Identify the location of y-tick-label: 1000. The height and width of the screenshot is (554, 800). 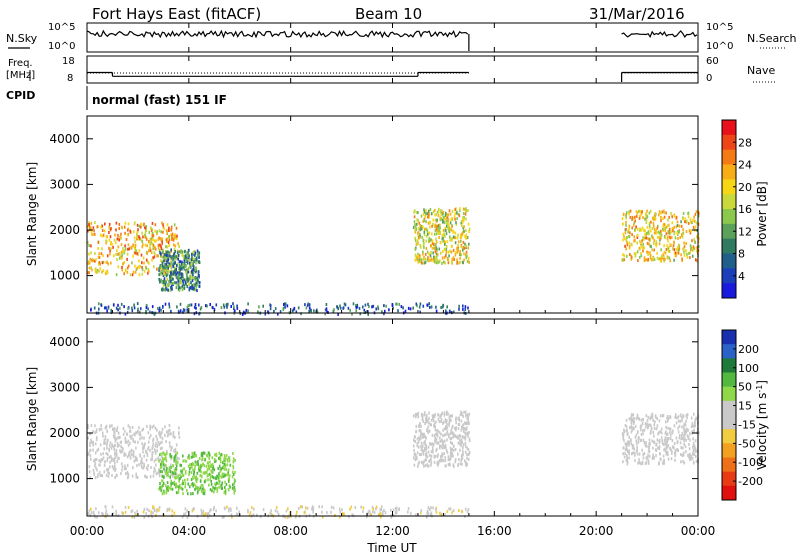
(64, 276).